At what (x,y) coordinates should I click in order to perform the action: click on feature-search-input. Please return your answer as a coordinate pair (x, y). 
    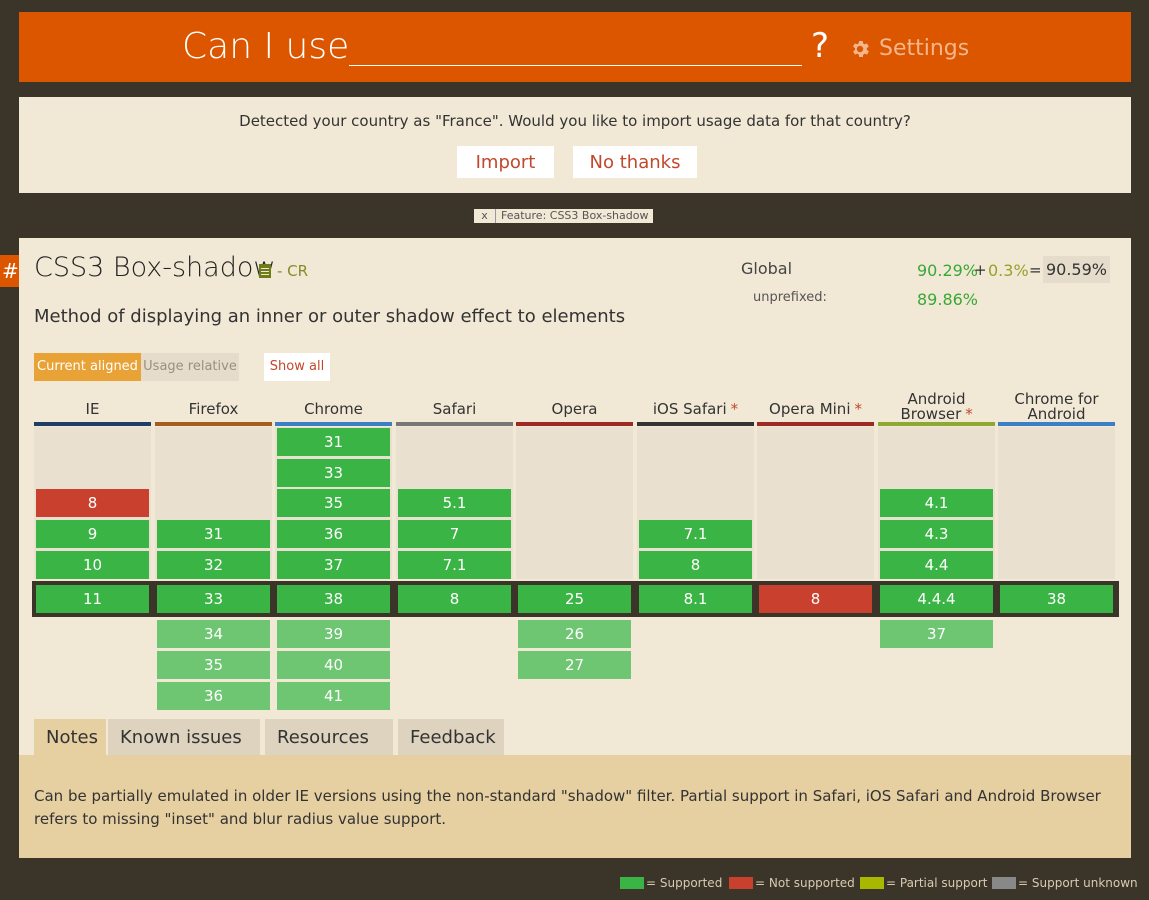
    Looking at the image, I should click on (575, 49).